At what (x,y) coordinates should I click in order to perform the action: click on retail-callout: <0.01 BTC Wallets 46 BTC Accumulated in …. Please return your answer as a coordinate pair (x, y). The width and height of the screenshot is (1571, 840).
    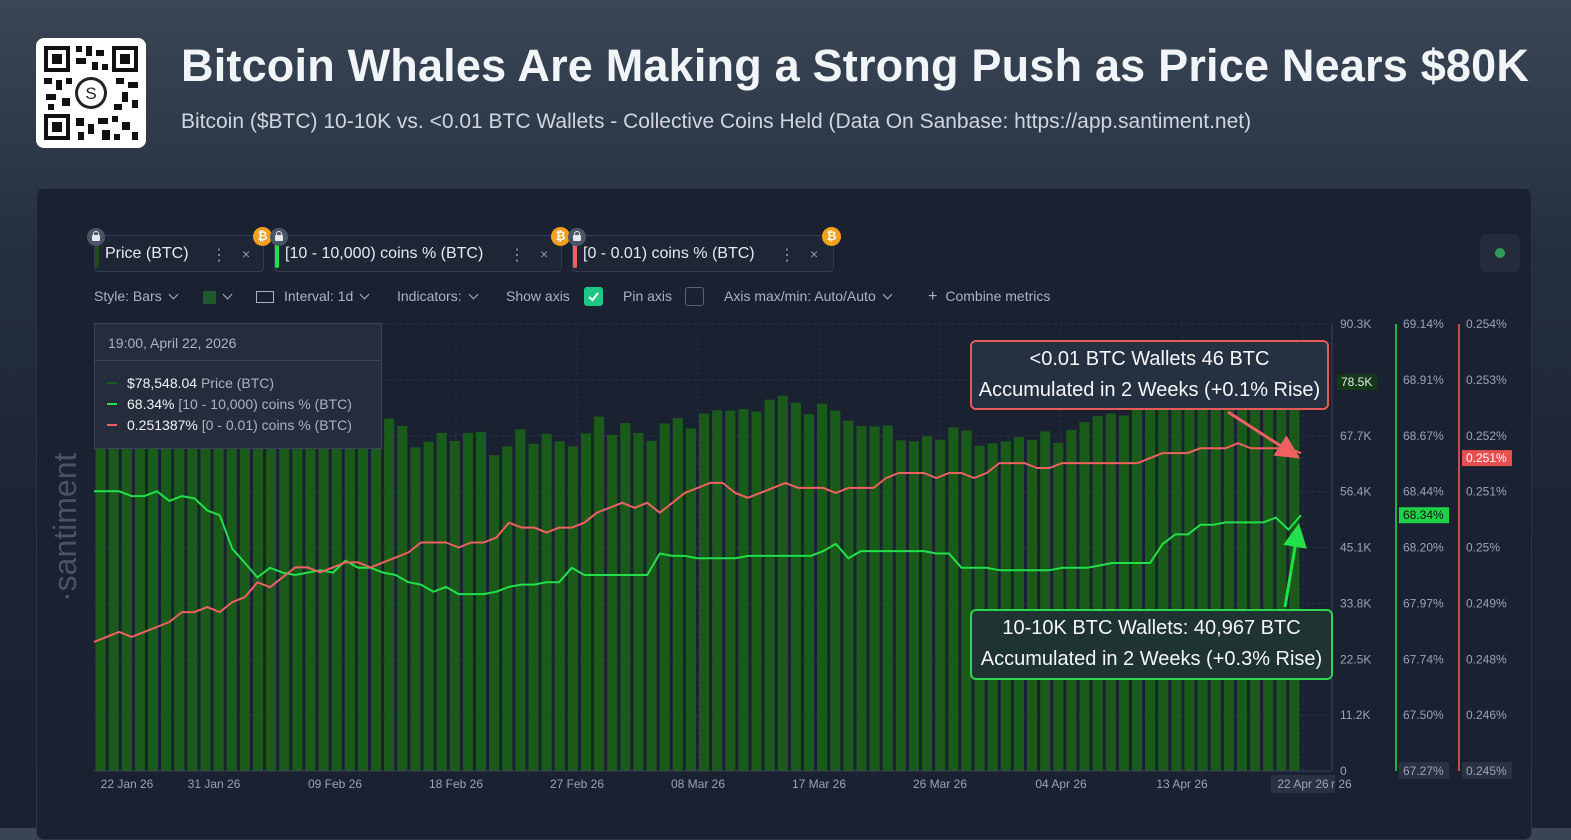
    Looking at the image, I should click on (1149, 375).